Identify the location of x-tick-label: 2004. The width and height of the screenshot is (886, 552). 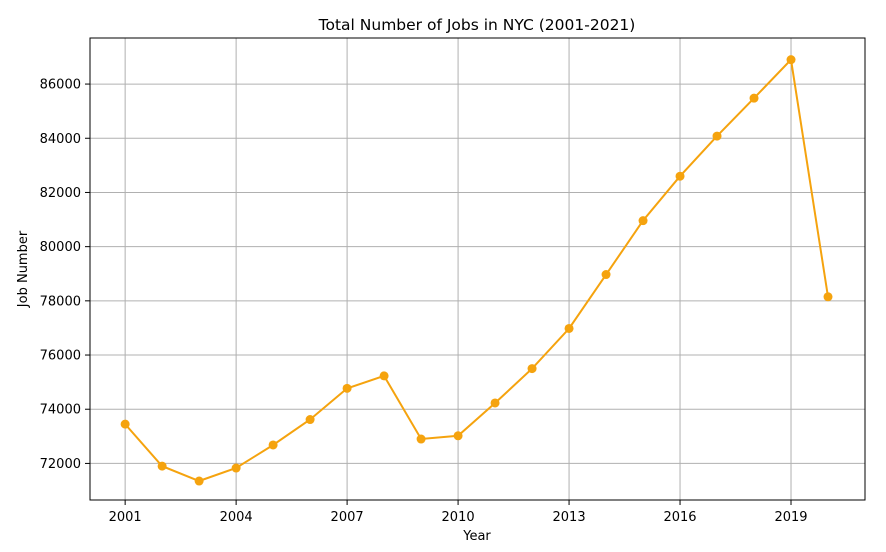
(236, 517).